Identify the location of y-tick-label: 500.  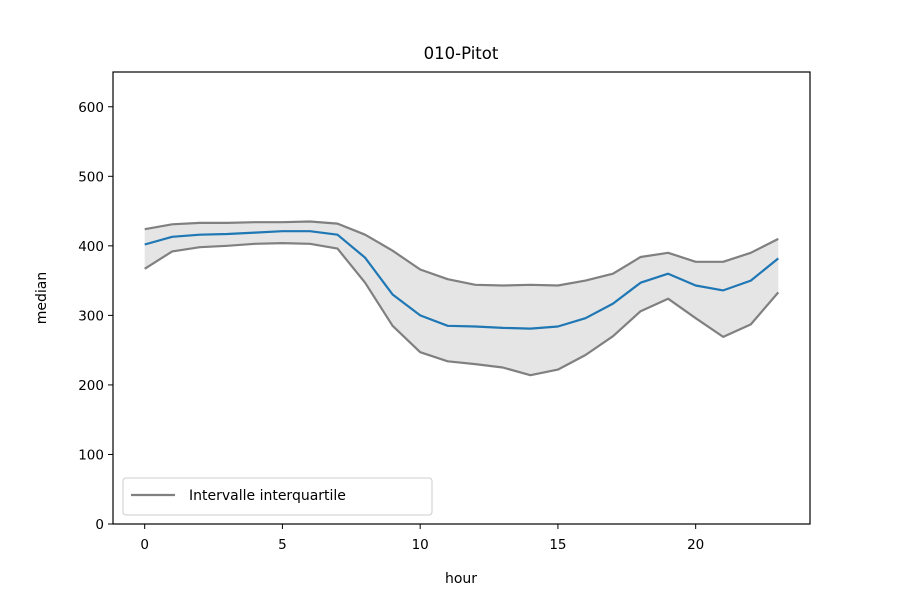
(91, 177).